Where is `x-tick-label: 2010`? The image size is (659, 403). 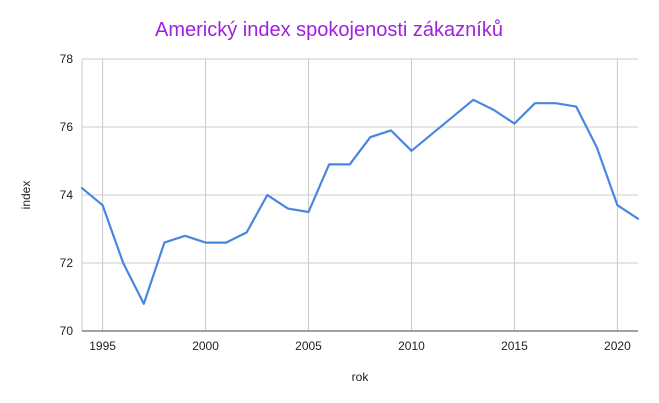 x-tick-label: 2010 is located at coordinates (411, 346).